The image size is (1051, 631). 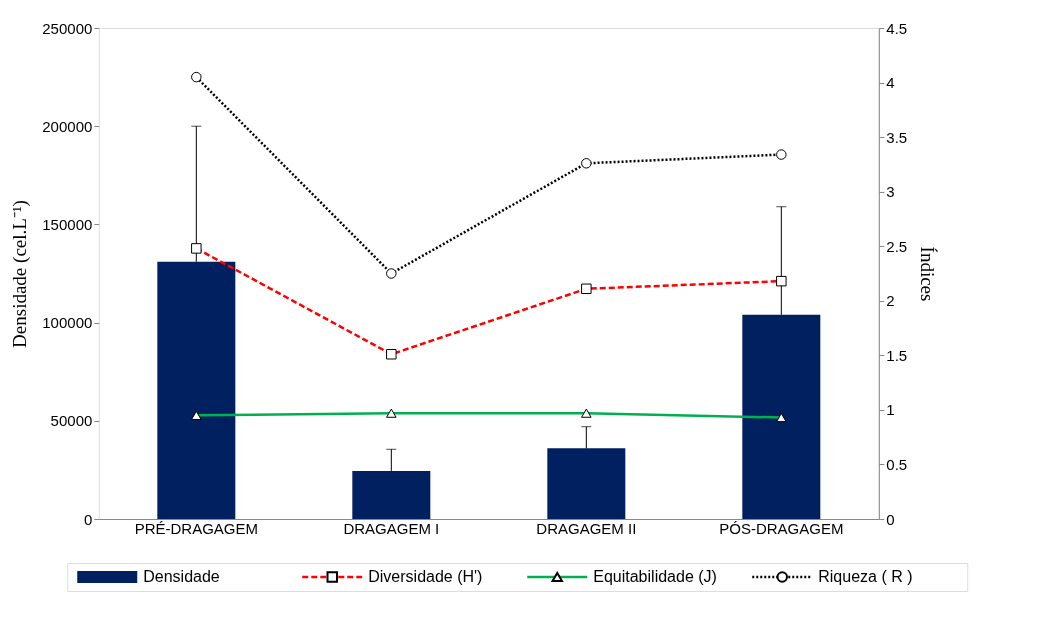 What do you see at coordinates (890, 301) in the screenshot?
I see `y2-tick-label: 2` at bounding box center [890, 301].